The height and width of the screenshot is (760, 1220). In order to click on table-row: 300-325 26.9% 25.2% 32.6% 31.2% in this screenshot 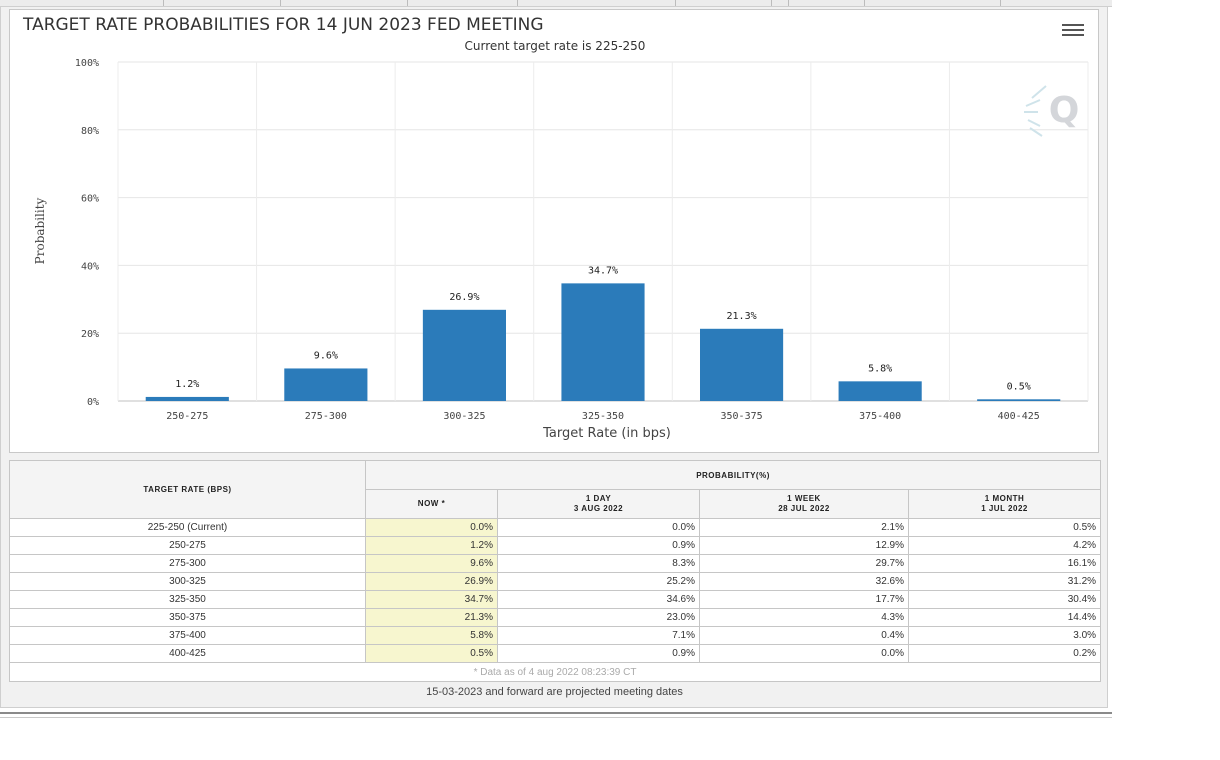, I will do `click(555, 581)`.